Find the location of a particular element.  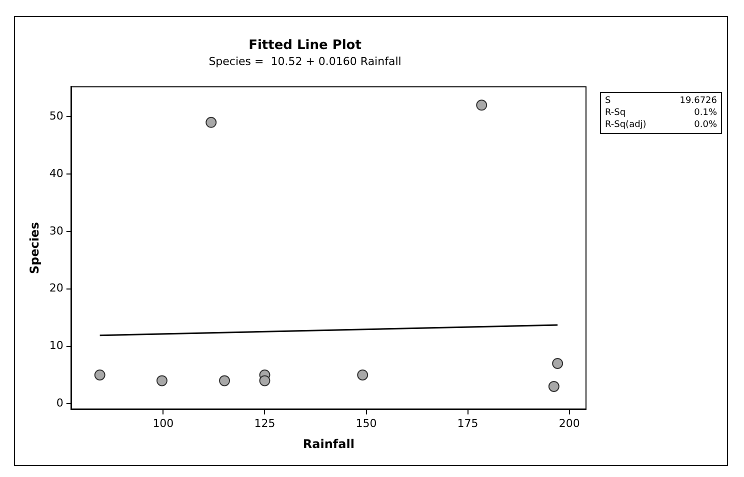

y-tick-label: 0 is located at coordinates (60, 403).